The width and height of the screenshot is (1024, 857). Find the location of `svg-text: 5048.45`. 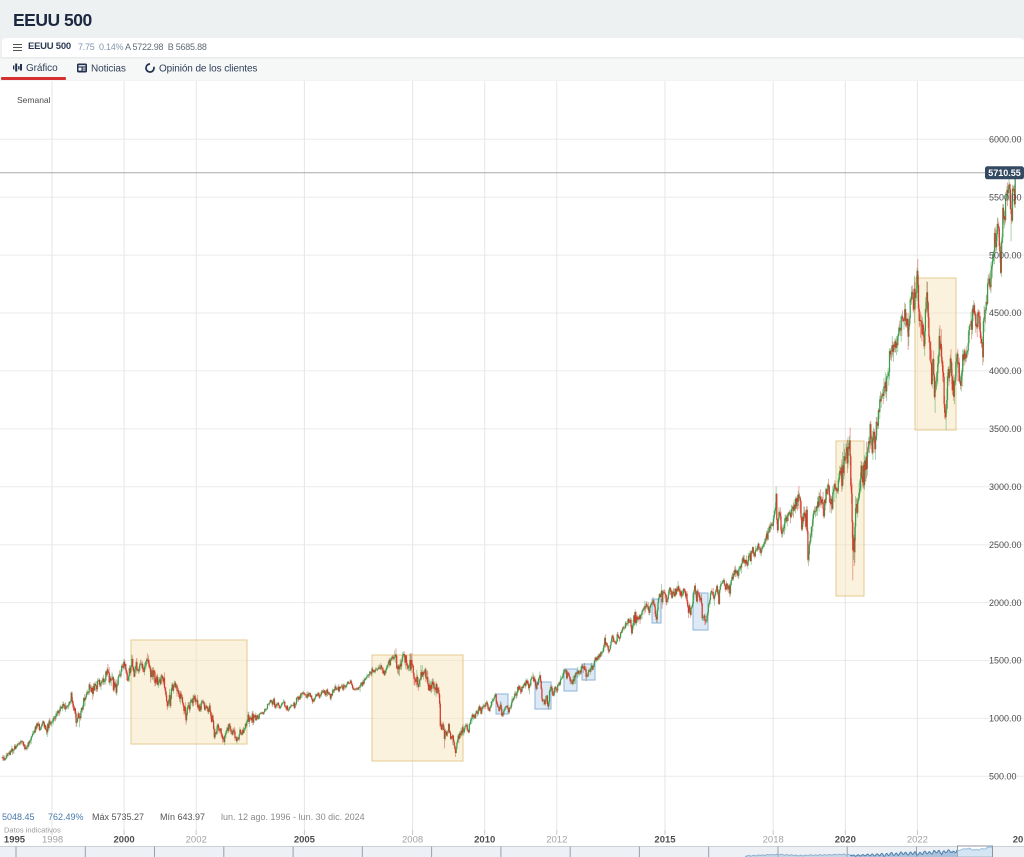

svg-text: 5048.45 is located at coordinates (18, 817).